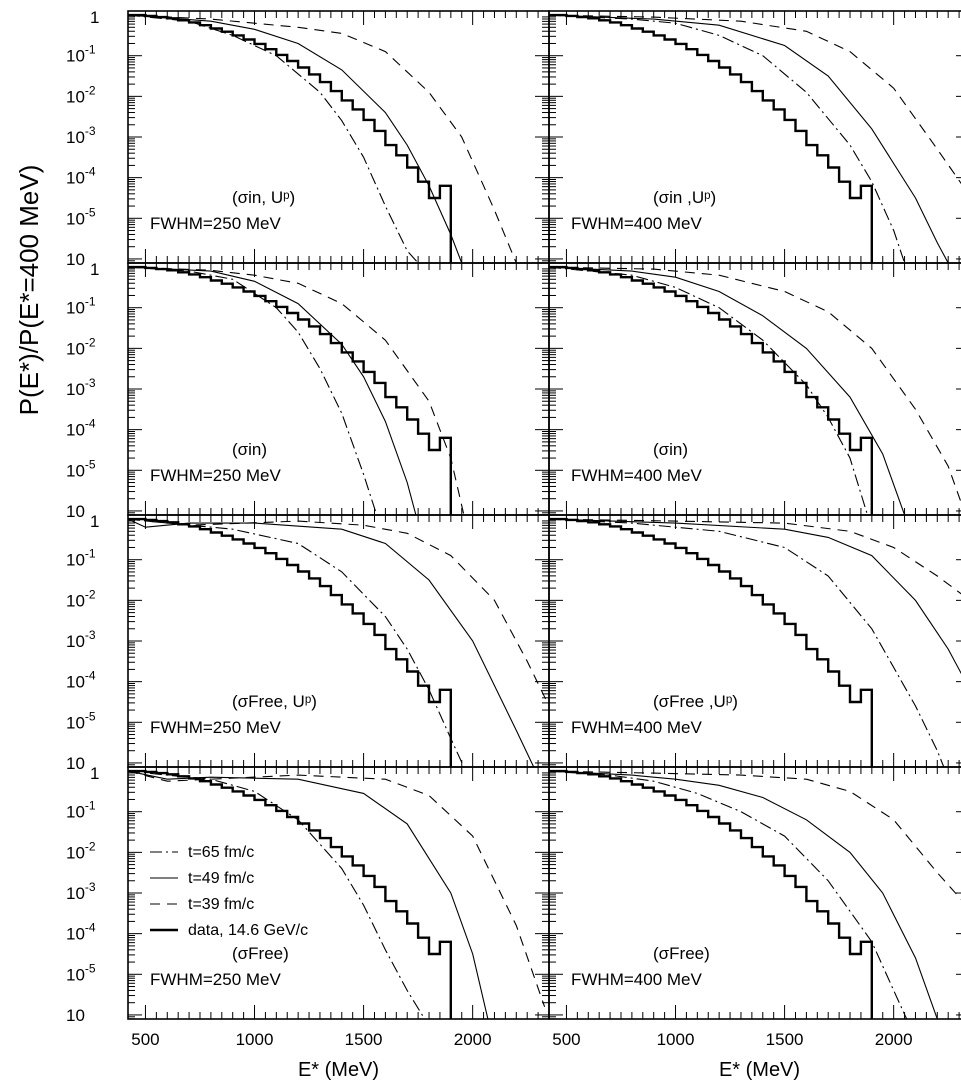 Image resolution: width=961 pixels, height=1092 pixels. What do you see at coordinates (221, 852) in the screenshot?
I see `legend-label: t=65 fm/c` at bounding box center [221, 852].